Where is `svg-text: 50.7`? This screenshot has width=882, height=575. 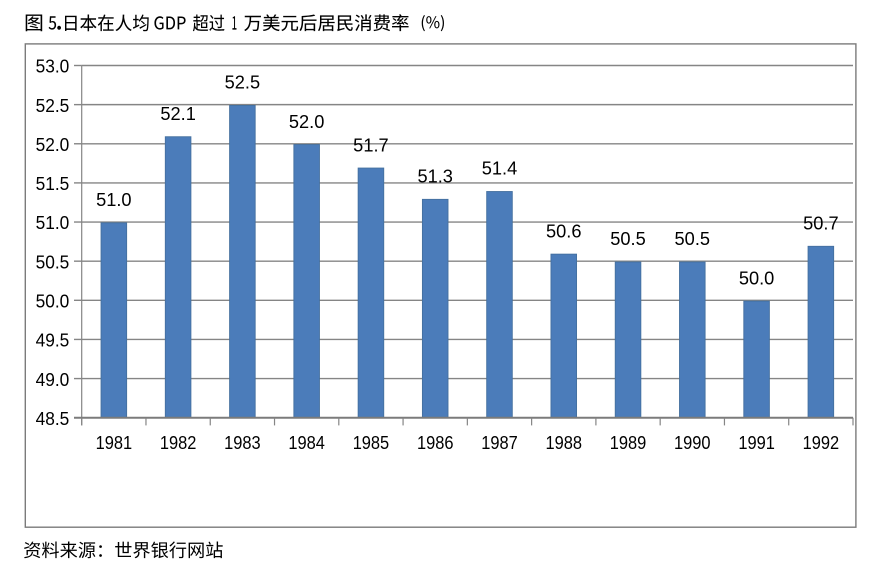 svg-text: 50.7 is located at coordinates (821, 224).